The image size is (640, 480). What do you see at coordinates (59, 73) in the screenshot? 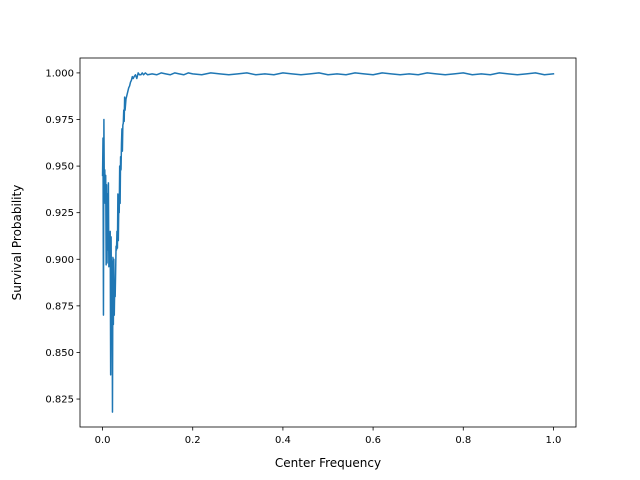
I see `y-tick-label: 1.000` at bounding box center [59, 73].